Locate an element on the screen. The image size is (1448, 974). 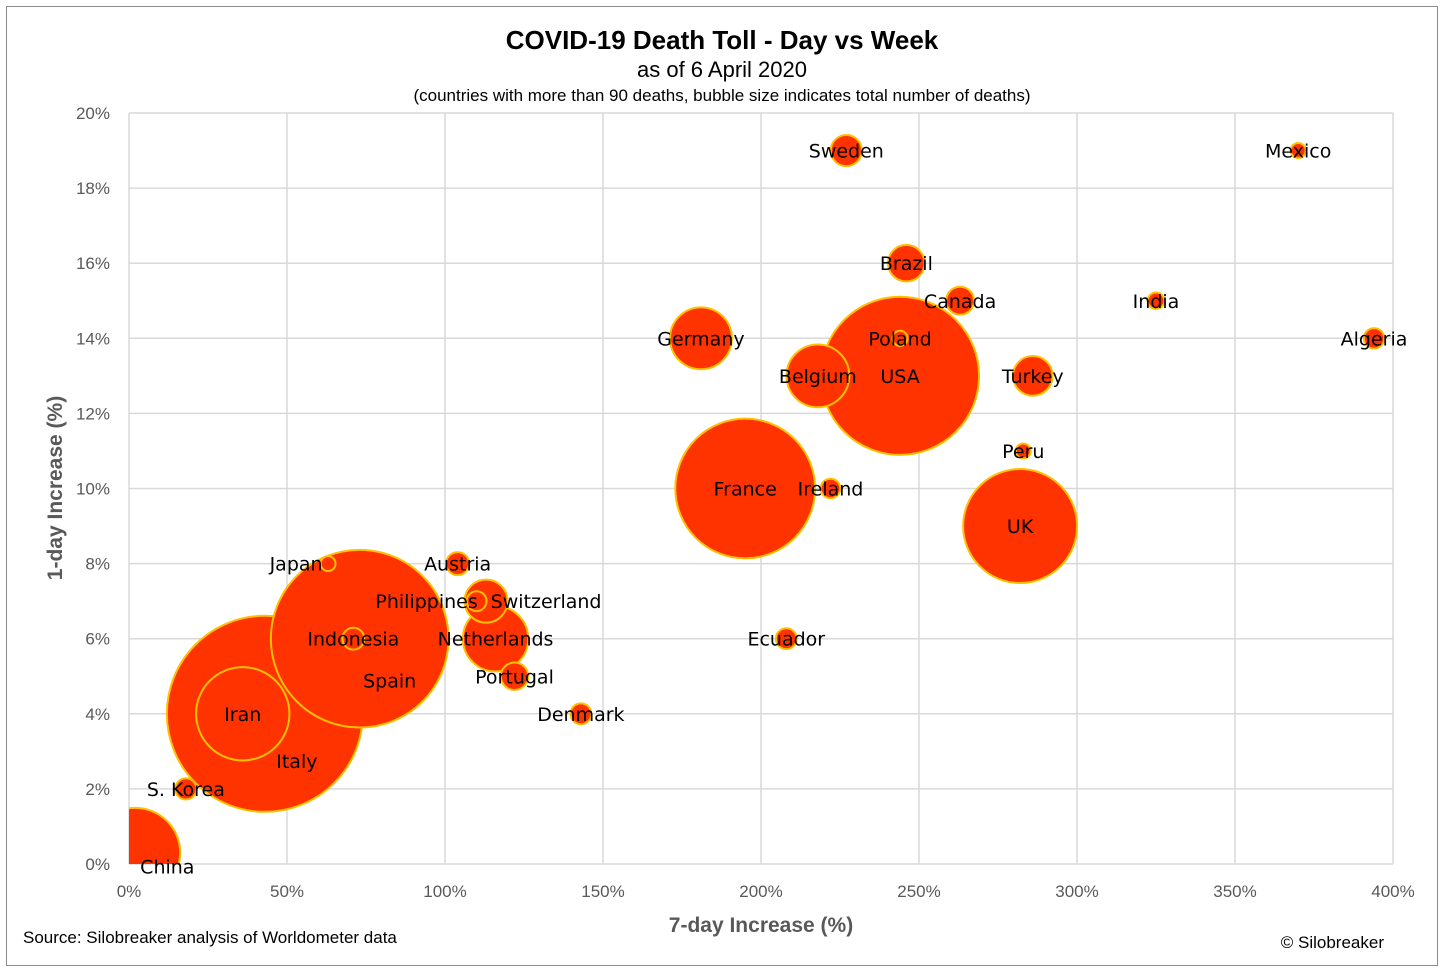
label-netherlands: Netherlands is located at coordinates (496, 640).